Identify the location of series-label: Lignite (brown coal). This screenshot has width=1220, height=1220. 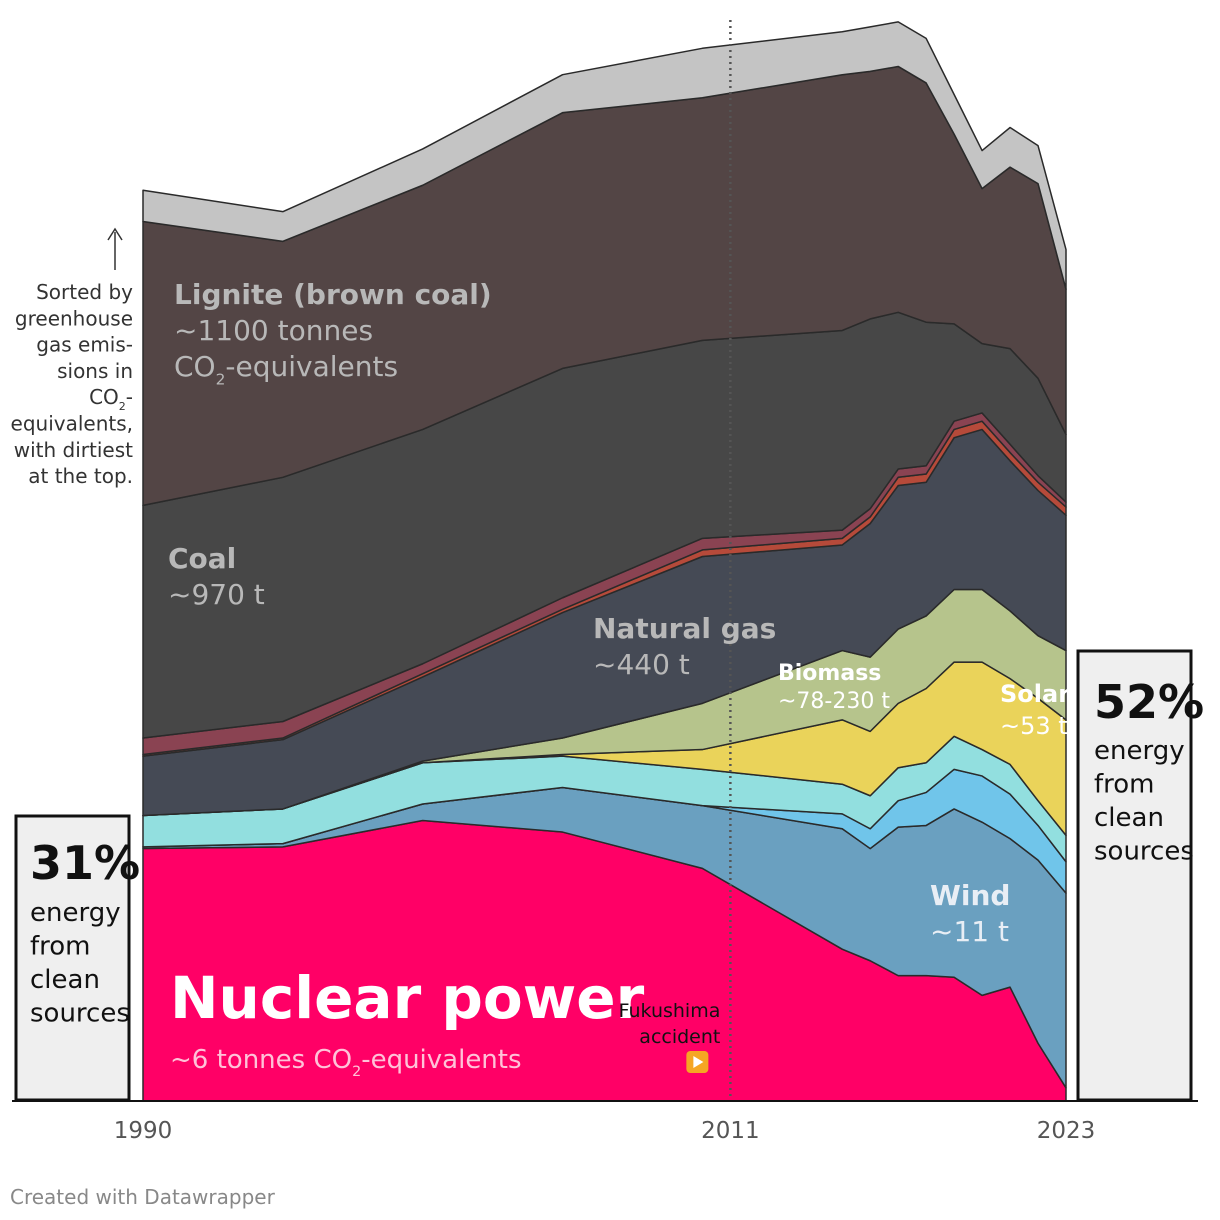
(333, 294).